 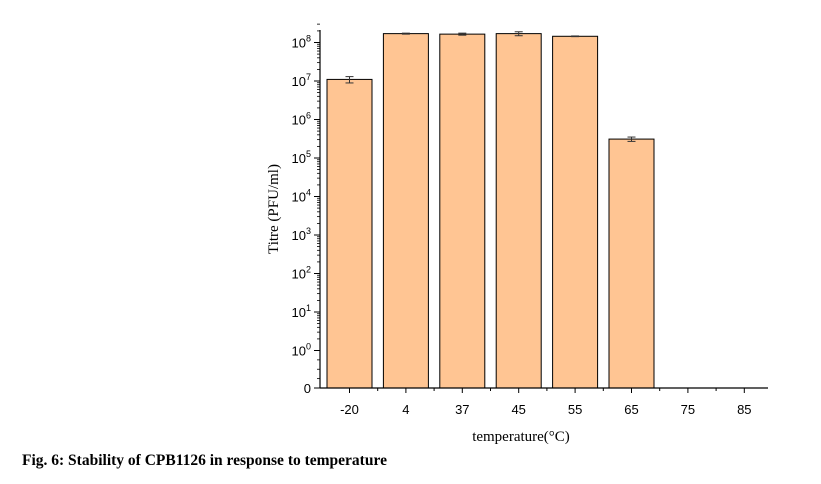 I want to click on y-tick-label-7: 10⁶, so click(x=301, y=119).